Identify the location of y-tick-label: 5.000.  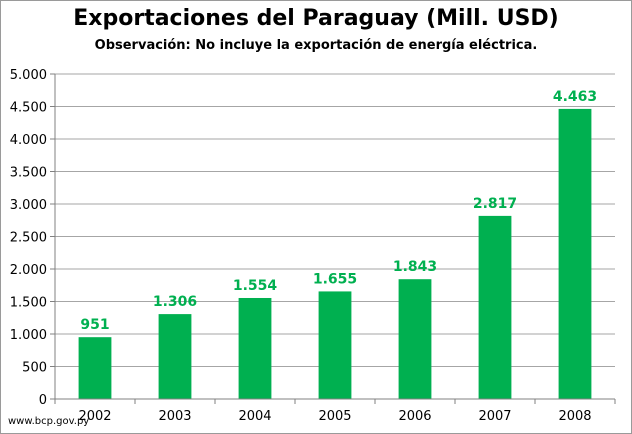
(28, 75).